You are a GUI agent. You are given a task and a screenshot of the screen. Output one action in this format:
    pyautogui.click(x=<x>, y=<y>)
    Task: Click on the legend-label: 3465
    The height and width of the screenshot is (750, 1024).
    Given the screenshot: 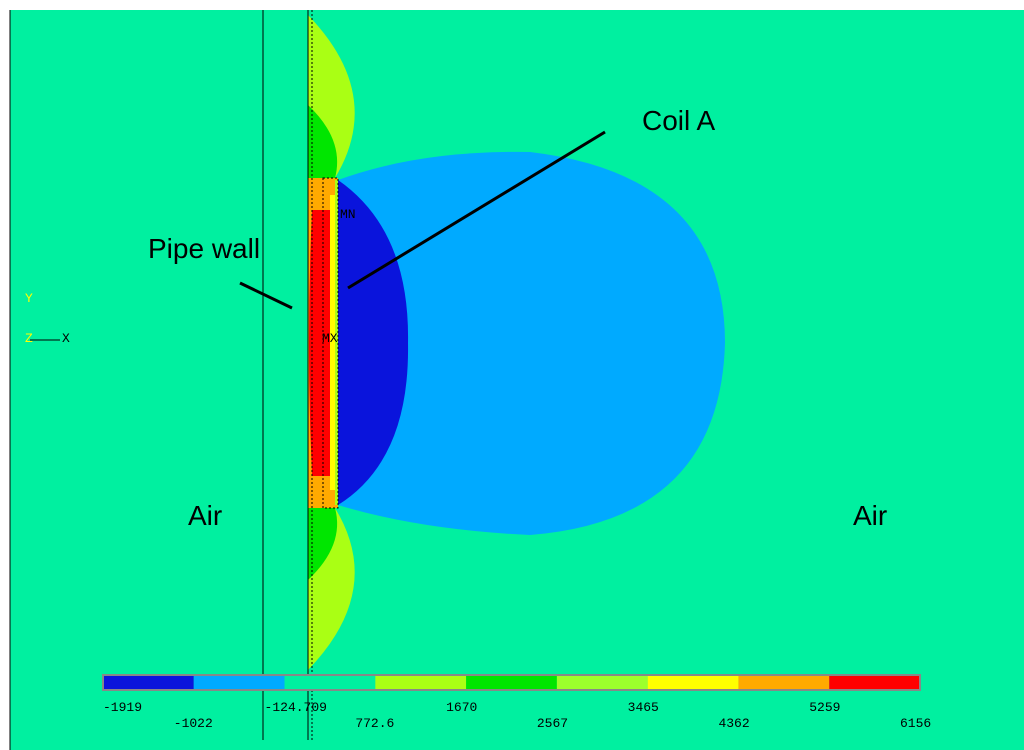 What is the action you would take?
    pyautogui.click(x=643, y=707)
    